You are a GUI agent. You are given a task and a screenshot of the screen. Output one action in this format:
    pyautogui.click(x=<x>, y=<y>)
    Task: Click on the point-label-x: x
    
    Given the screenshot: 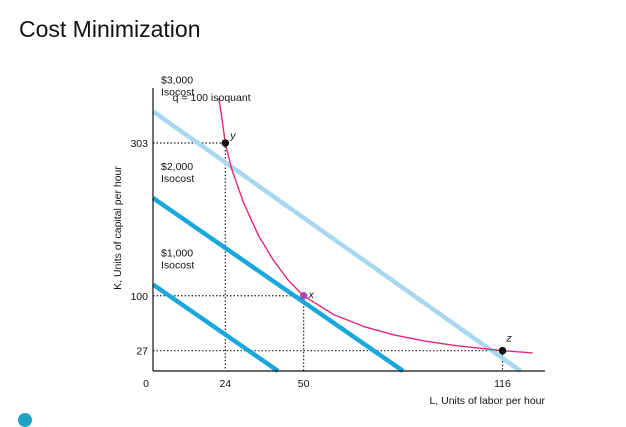 What is the action you would take?
    pyautogui.click(x=311, y=295)
    